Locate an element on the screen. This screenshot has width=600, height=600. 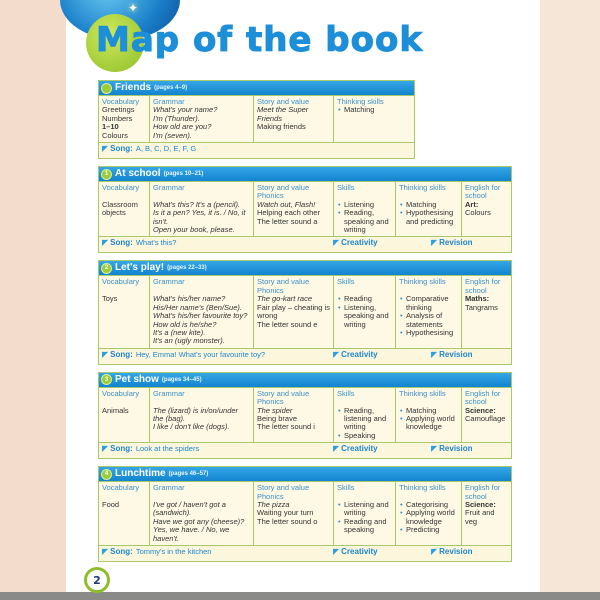
cell-text: Numbers is located at coordinates (117, 118).